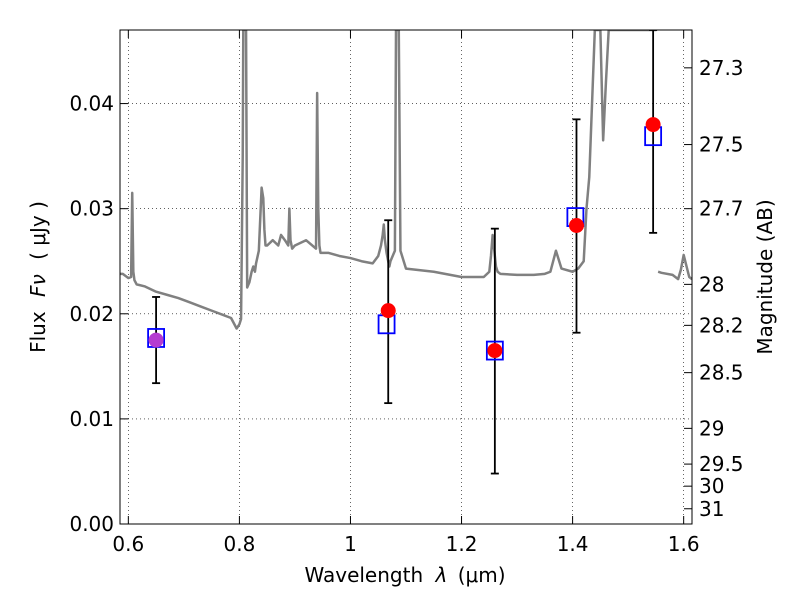 The image size is (800, 600). What do you see at coordinates (721, 373) in the screenshot?
I see `magnitude-tick-label: 28.5` at bounding box center [721, 373].